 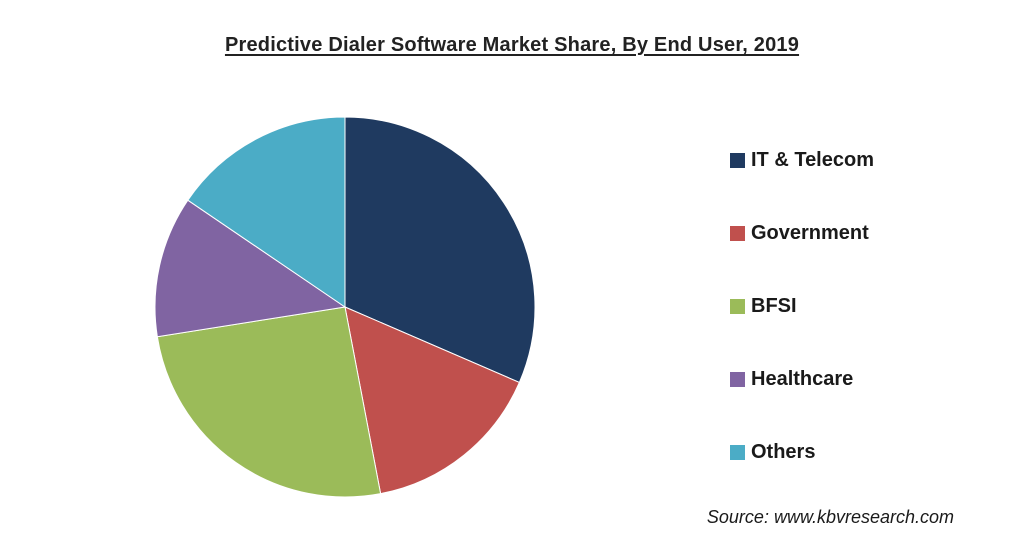 I want to click on legend-item-it-telecom: IT & Telecom, so click(x=860, y=160).